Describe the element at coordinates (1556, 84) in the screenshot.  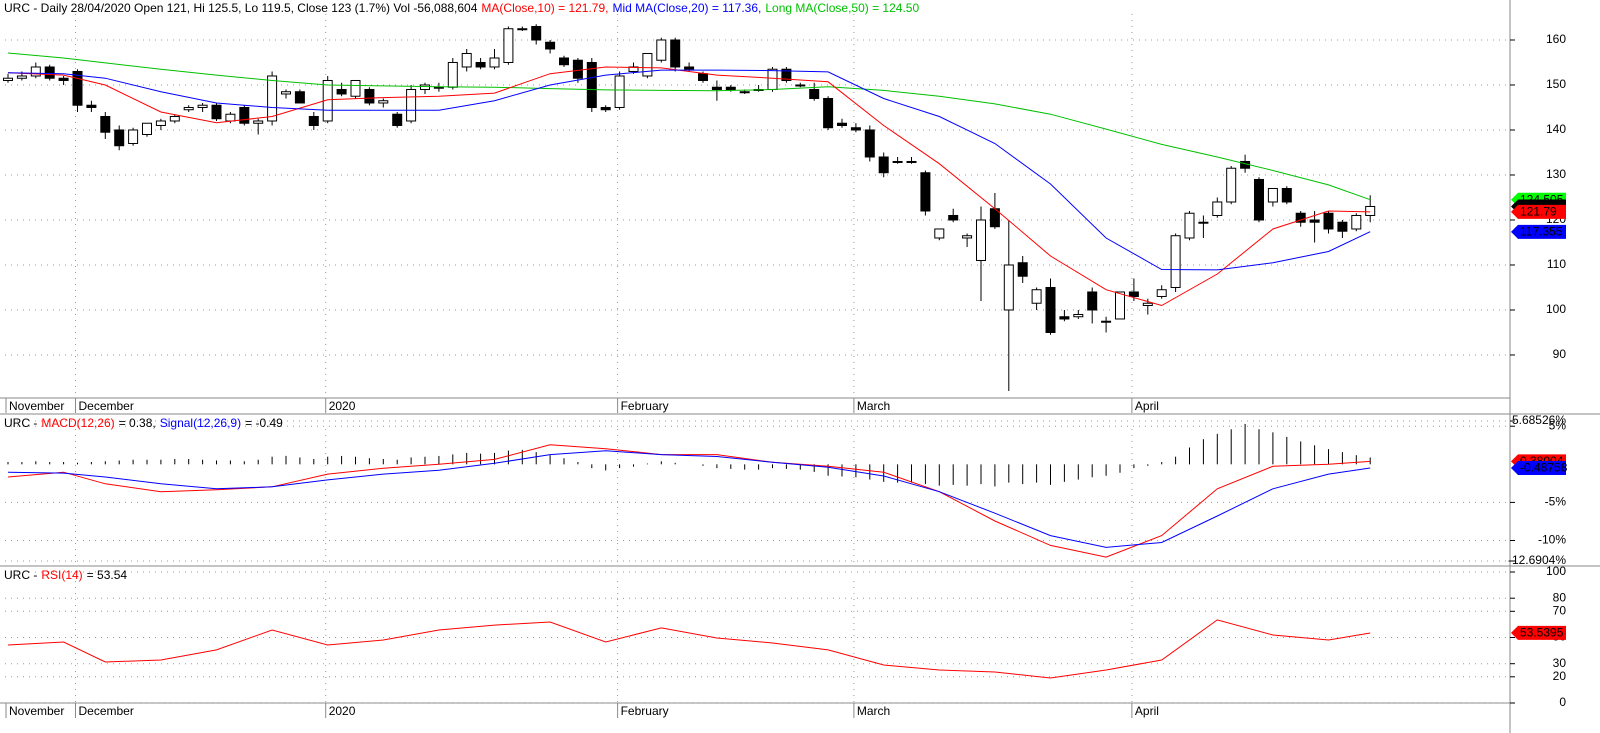
I see `y-tick-label: 150` at that location.